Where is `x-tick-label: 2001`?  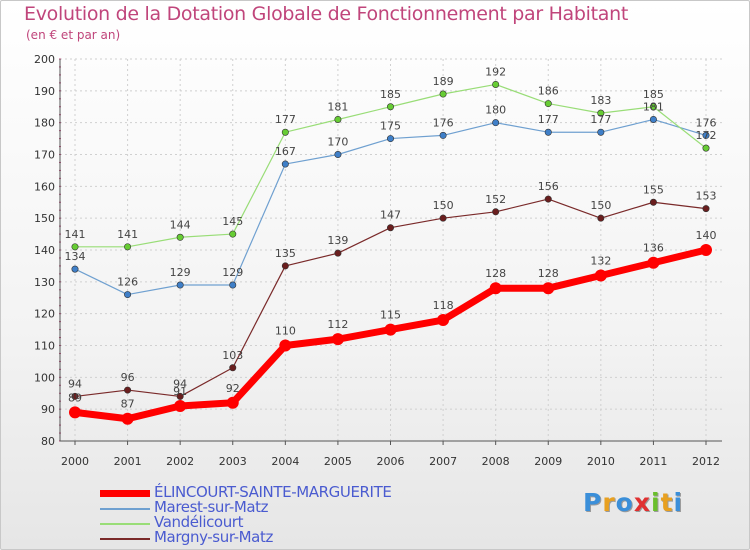 x-tick-label: 2001 is located at coordinates (128, 461).